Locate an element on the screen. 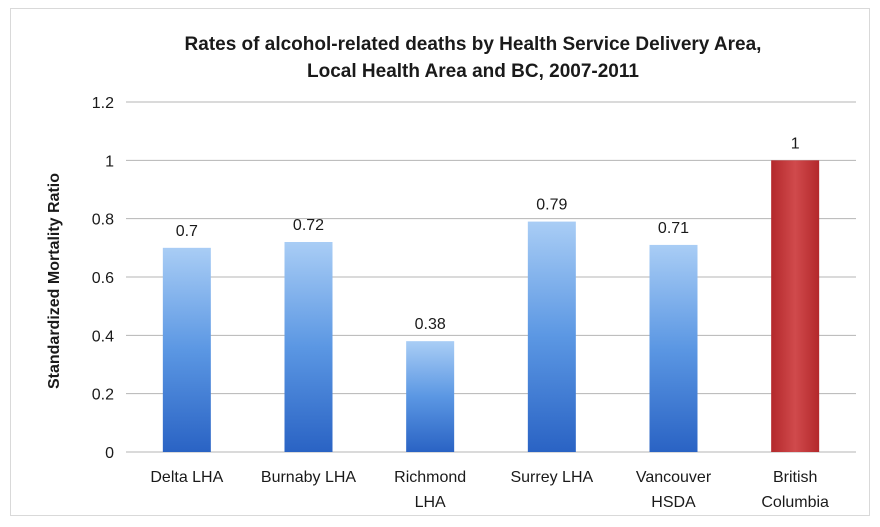 This screenshot has height=527, width=880. y-tick-label: 0.4 is located at coordinates (103, 336).